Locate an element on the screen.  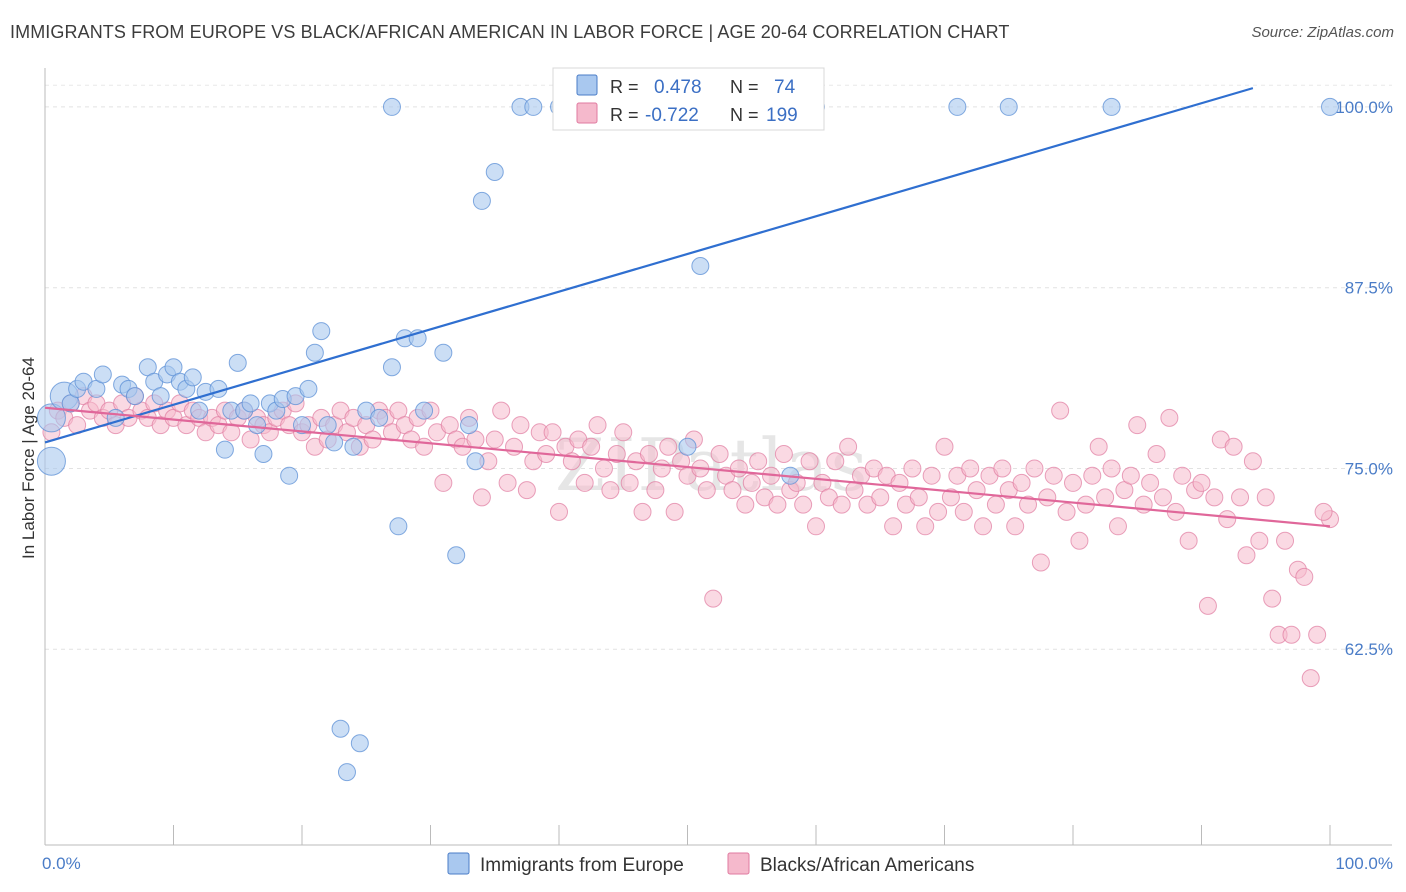
y-tick-label-1: 75.0% is located at coordinates (1369, 468).